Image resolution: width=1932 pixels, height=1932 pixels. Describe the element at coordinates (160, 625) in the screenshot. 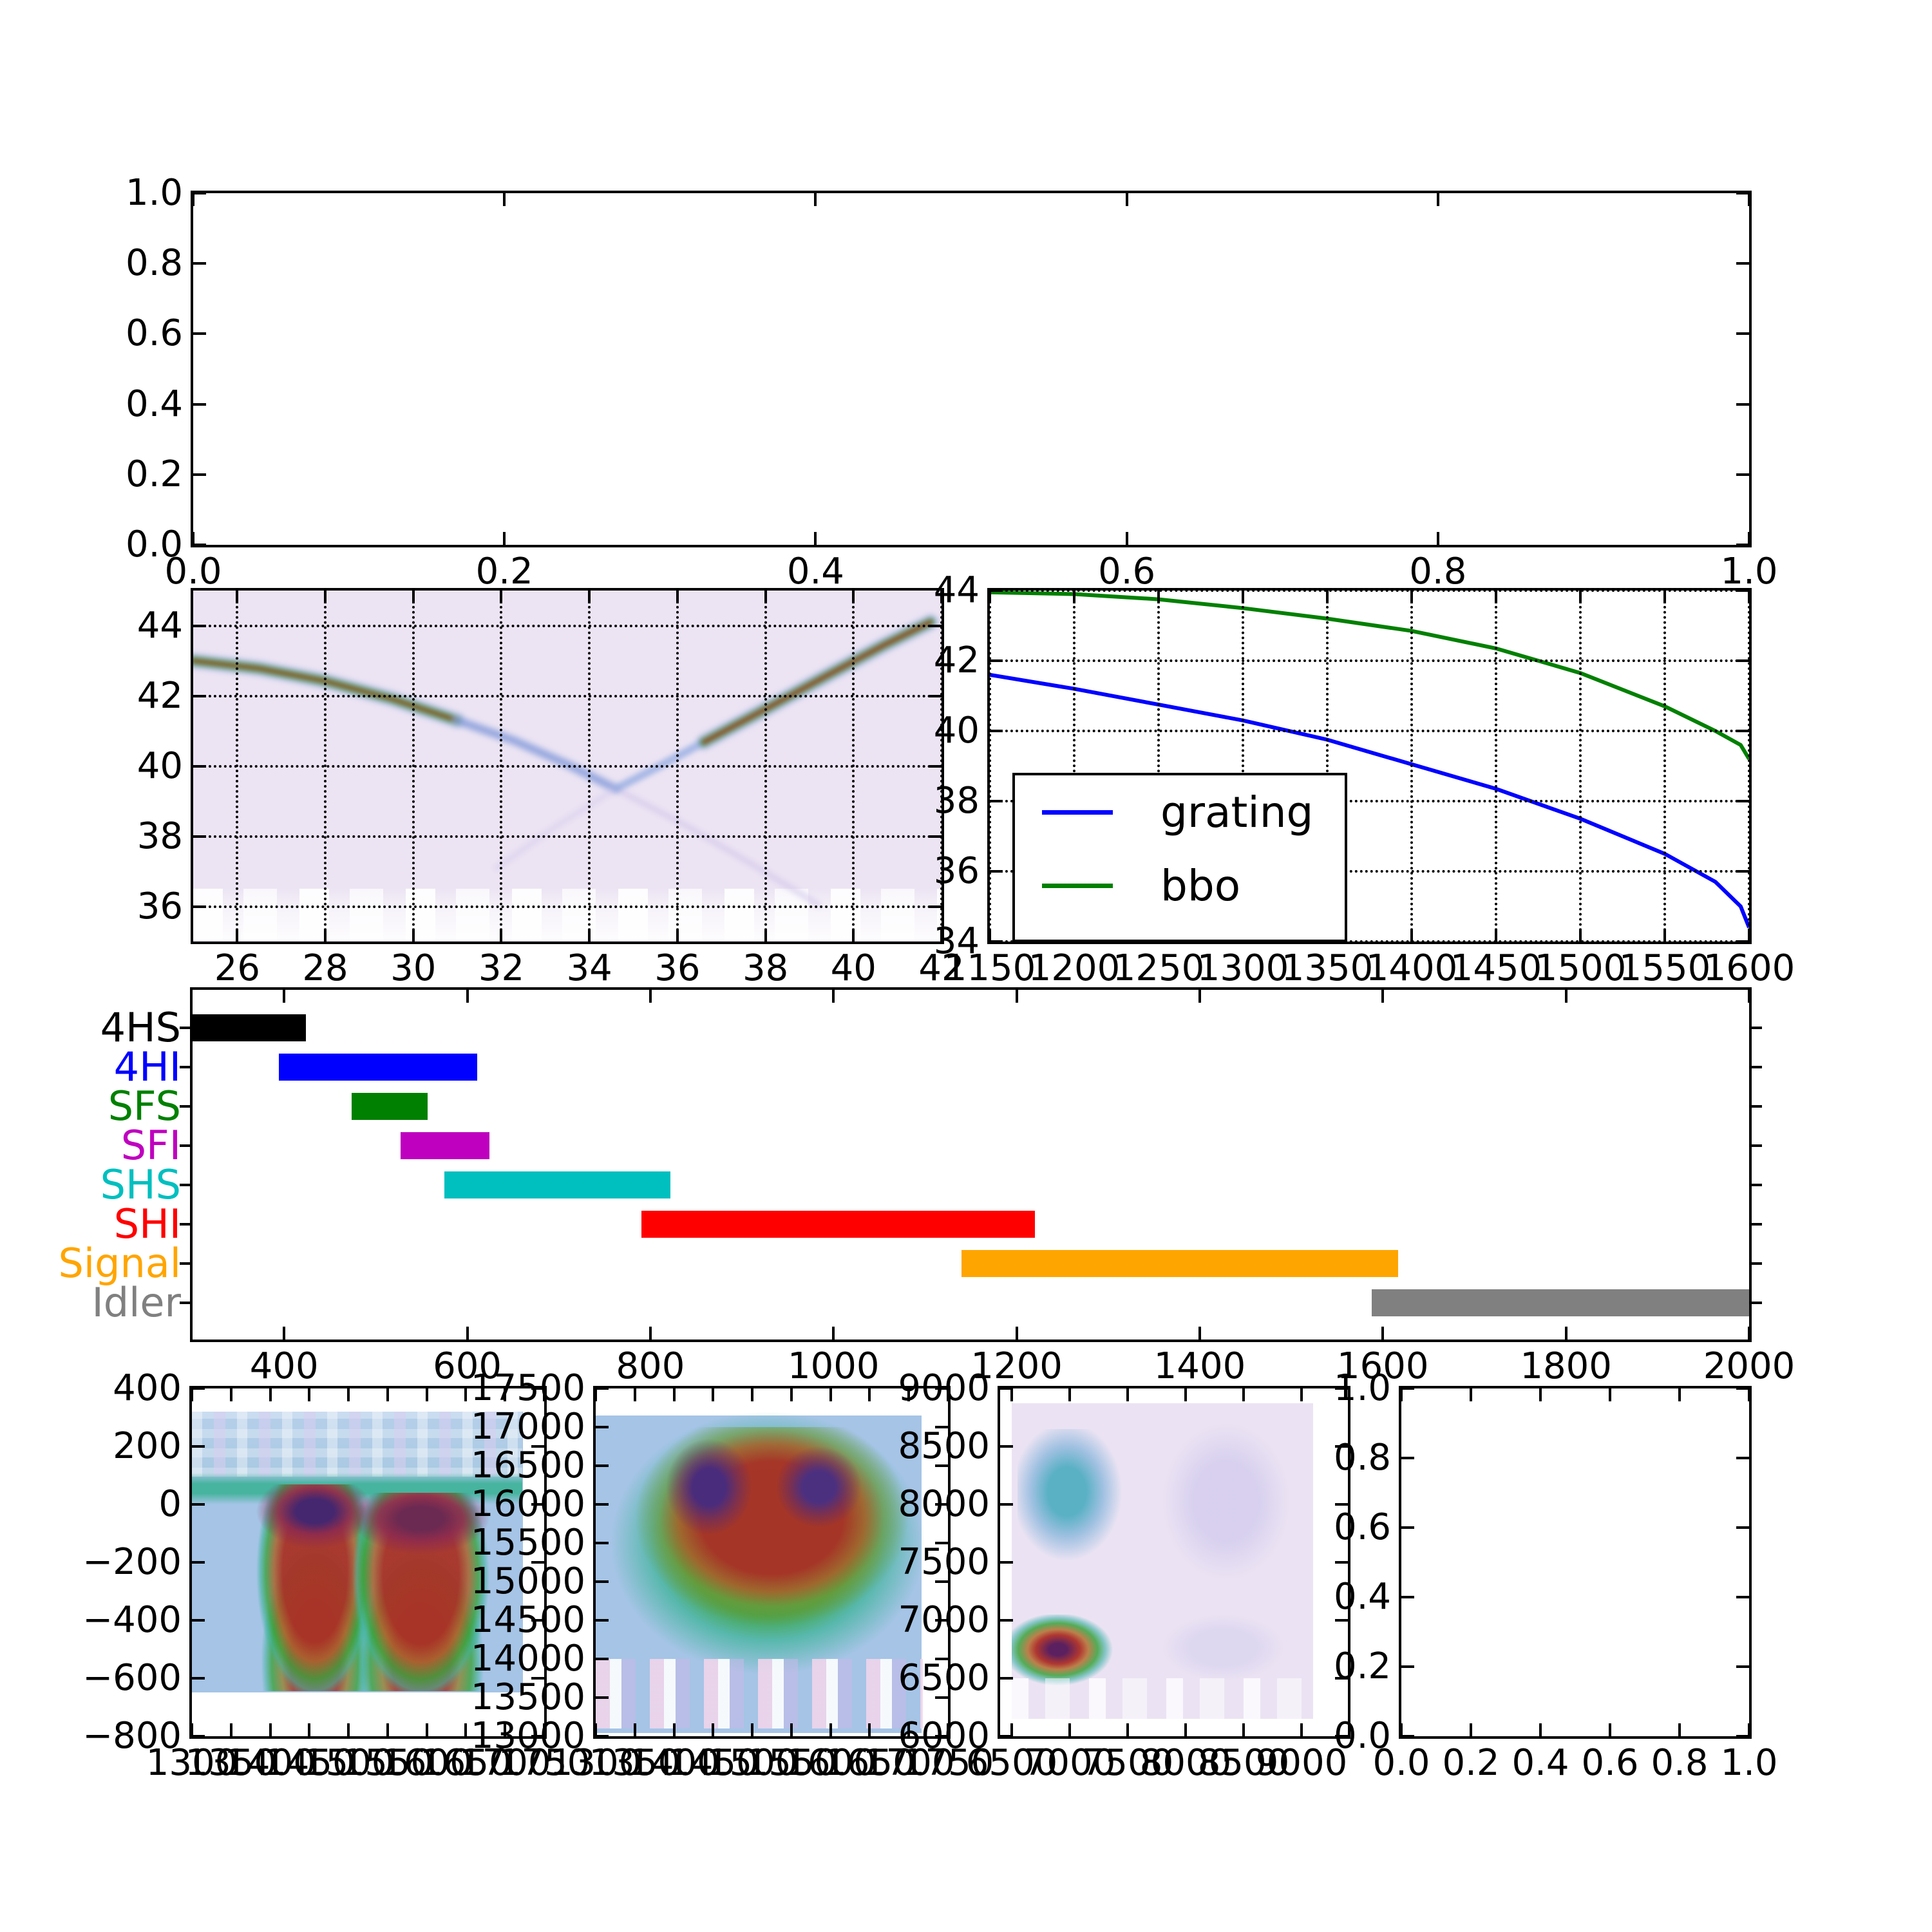

I see `y-tick-label: 44` at that location.